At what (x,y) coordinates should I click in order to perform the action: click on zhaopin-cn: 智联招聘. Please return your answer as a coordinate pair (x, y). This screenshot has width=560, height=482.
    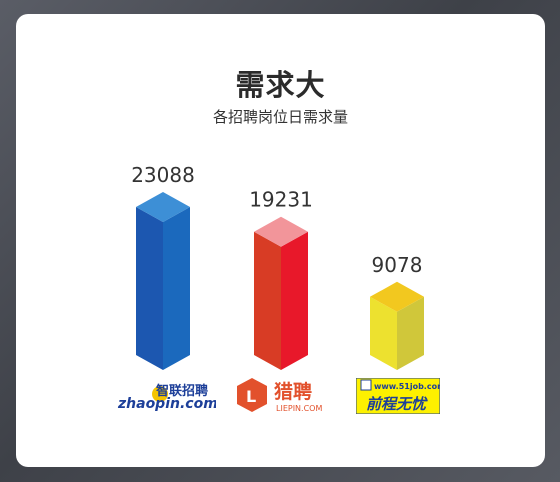
    Looking at the image, I should click on (182, 391).